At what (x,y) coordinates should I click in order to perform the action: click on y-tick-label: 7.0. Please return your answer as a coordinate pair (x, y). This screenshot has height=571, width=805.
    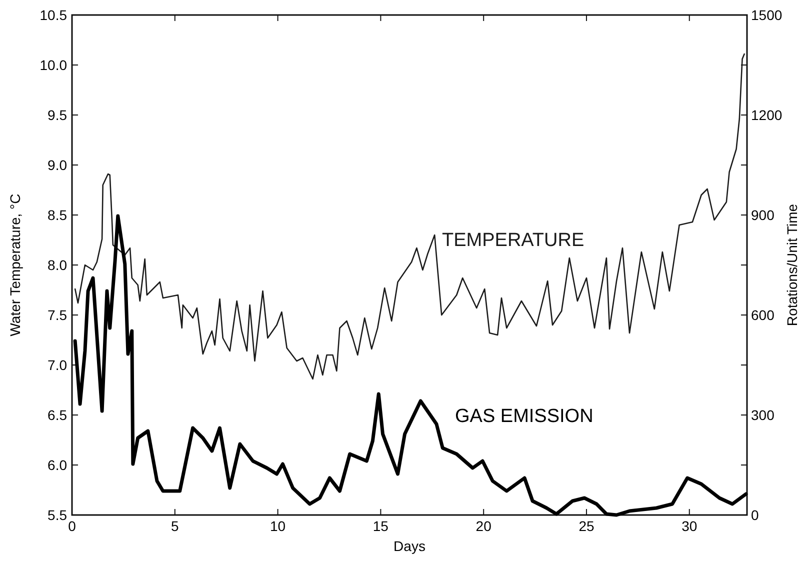
    Looking at the image, I should click on (58, 365).